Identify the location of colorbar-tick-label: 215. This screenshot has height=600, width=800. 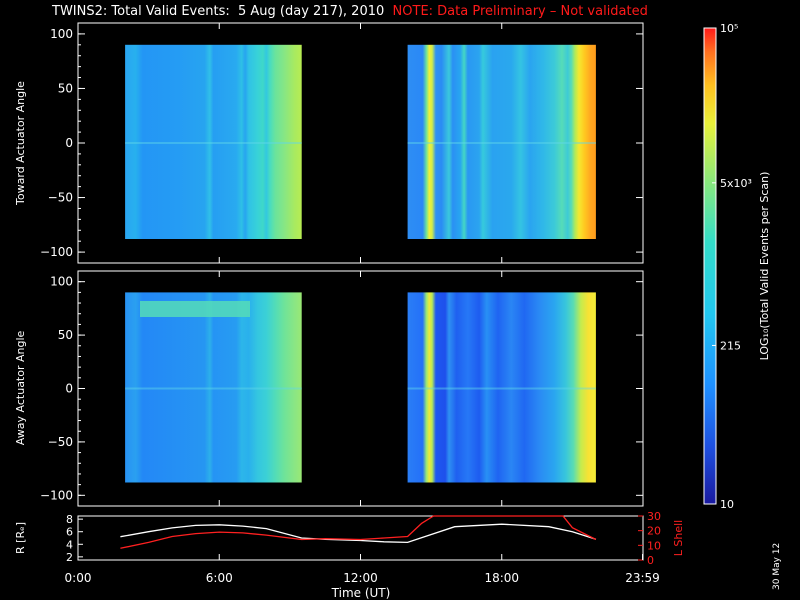
(730, 345).